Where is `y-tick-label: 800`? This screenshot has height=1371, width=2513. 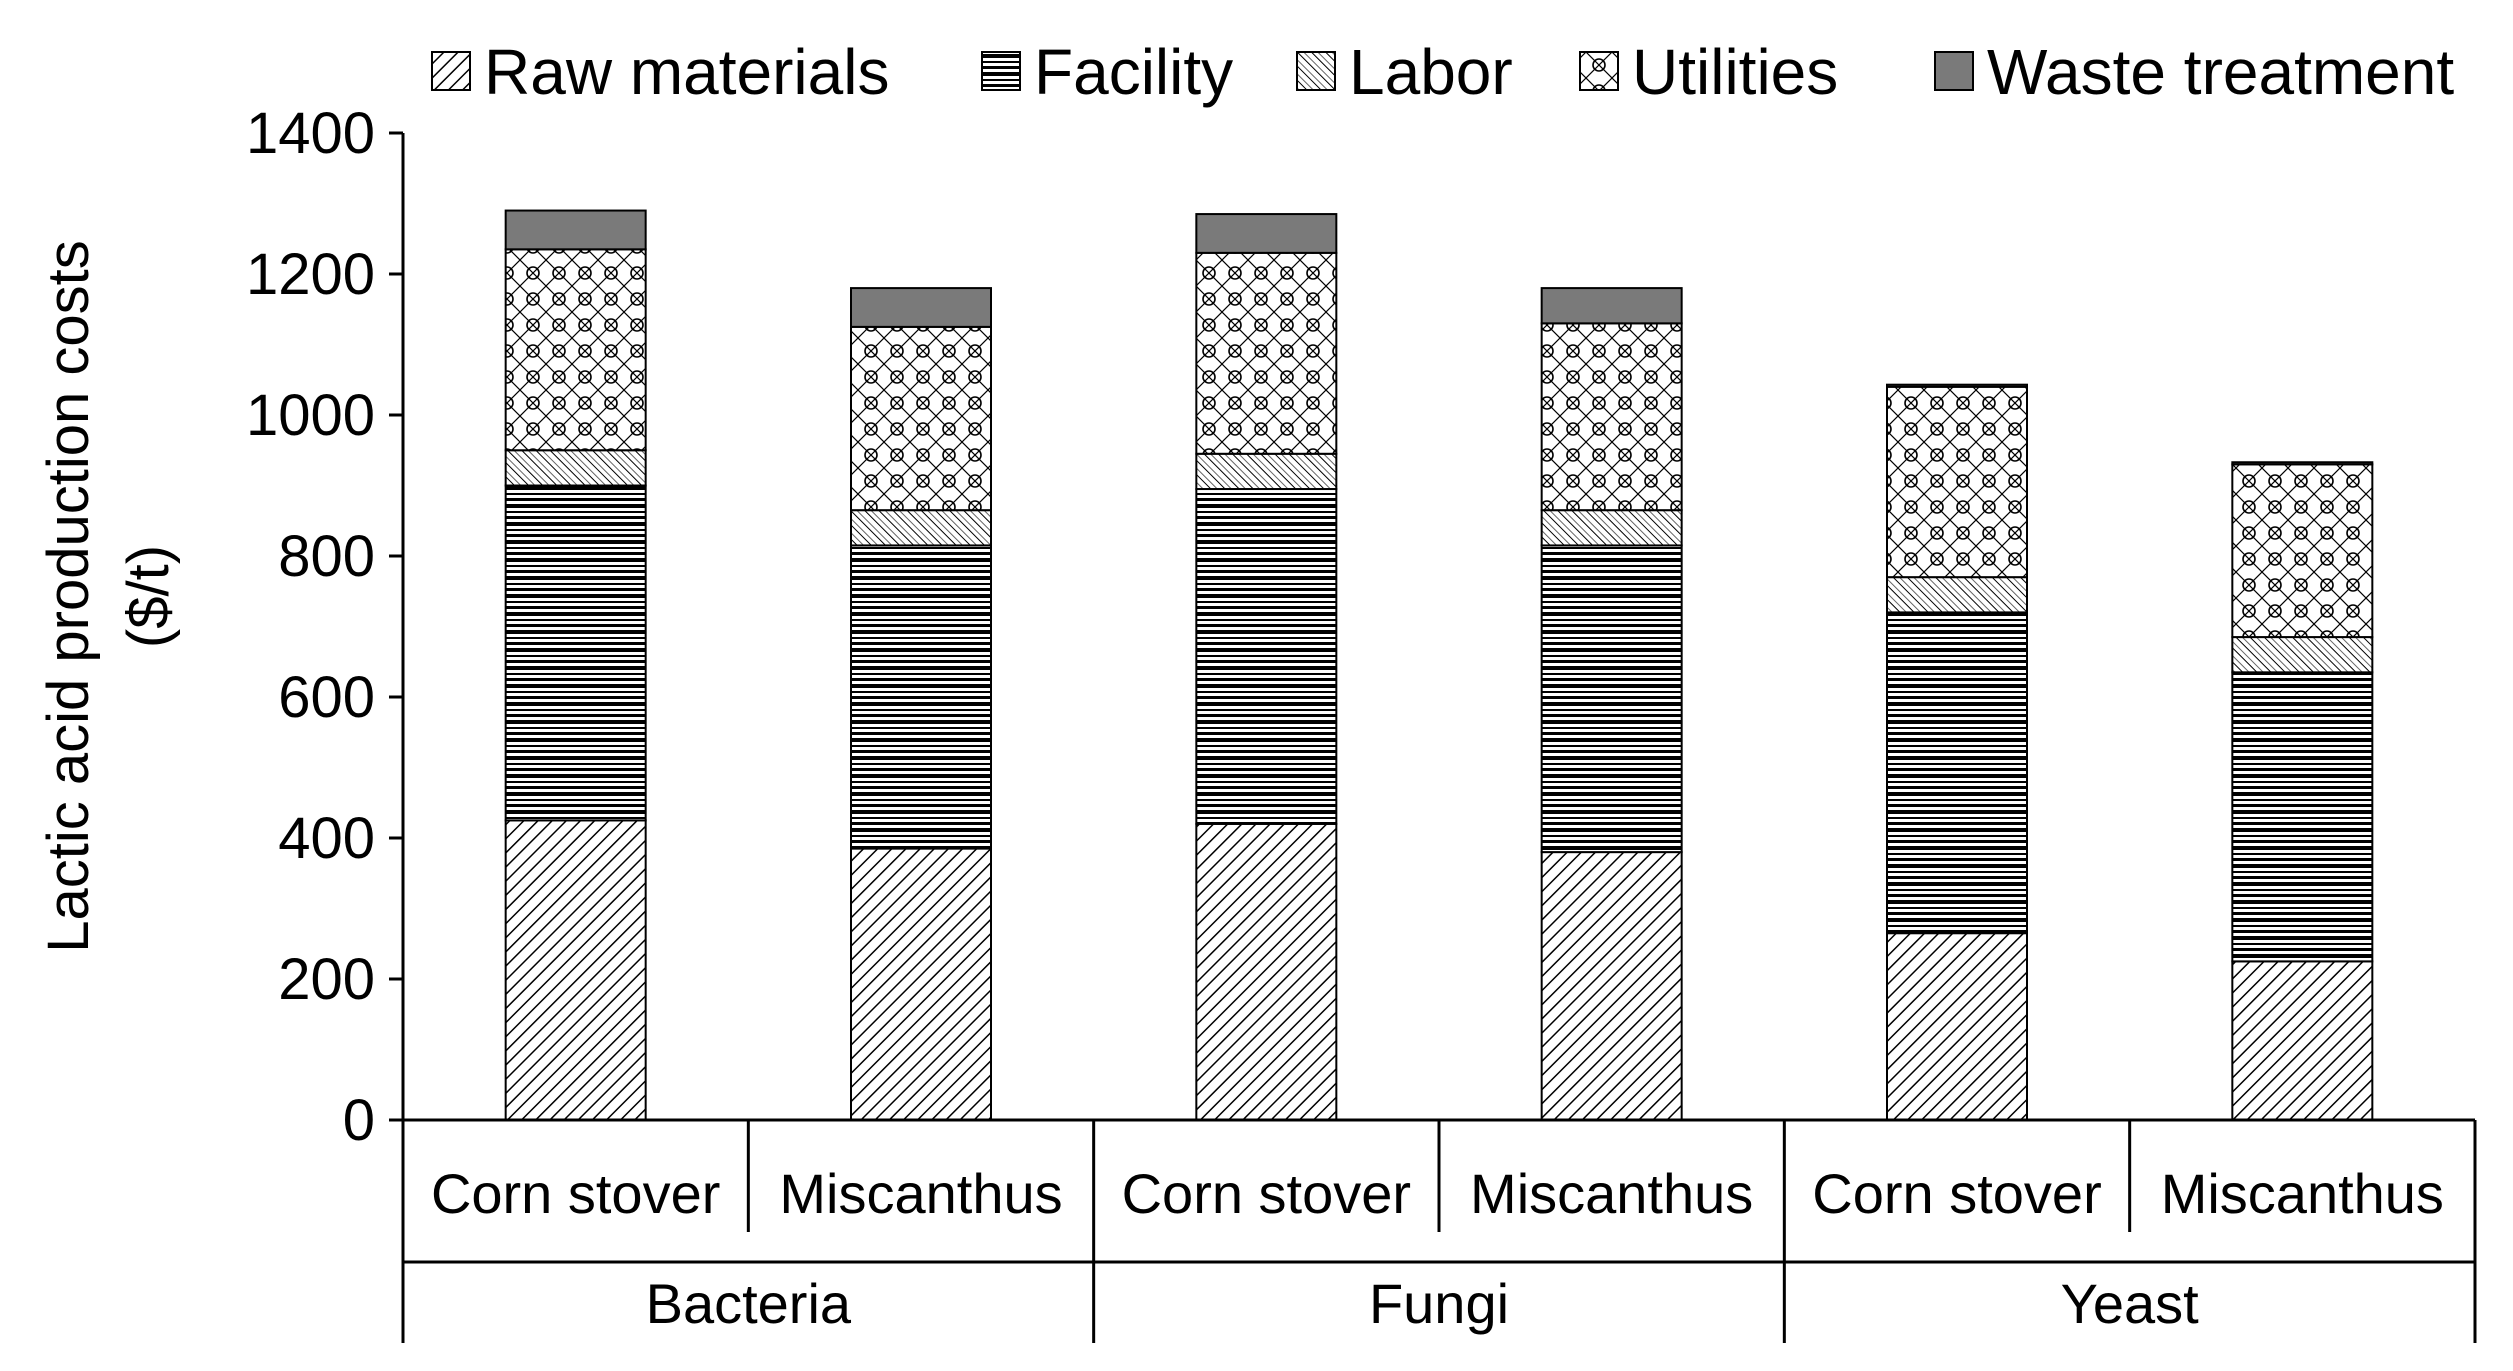
y-tick-label: 800 is located at coordinates (326, 556).